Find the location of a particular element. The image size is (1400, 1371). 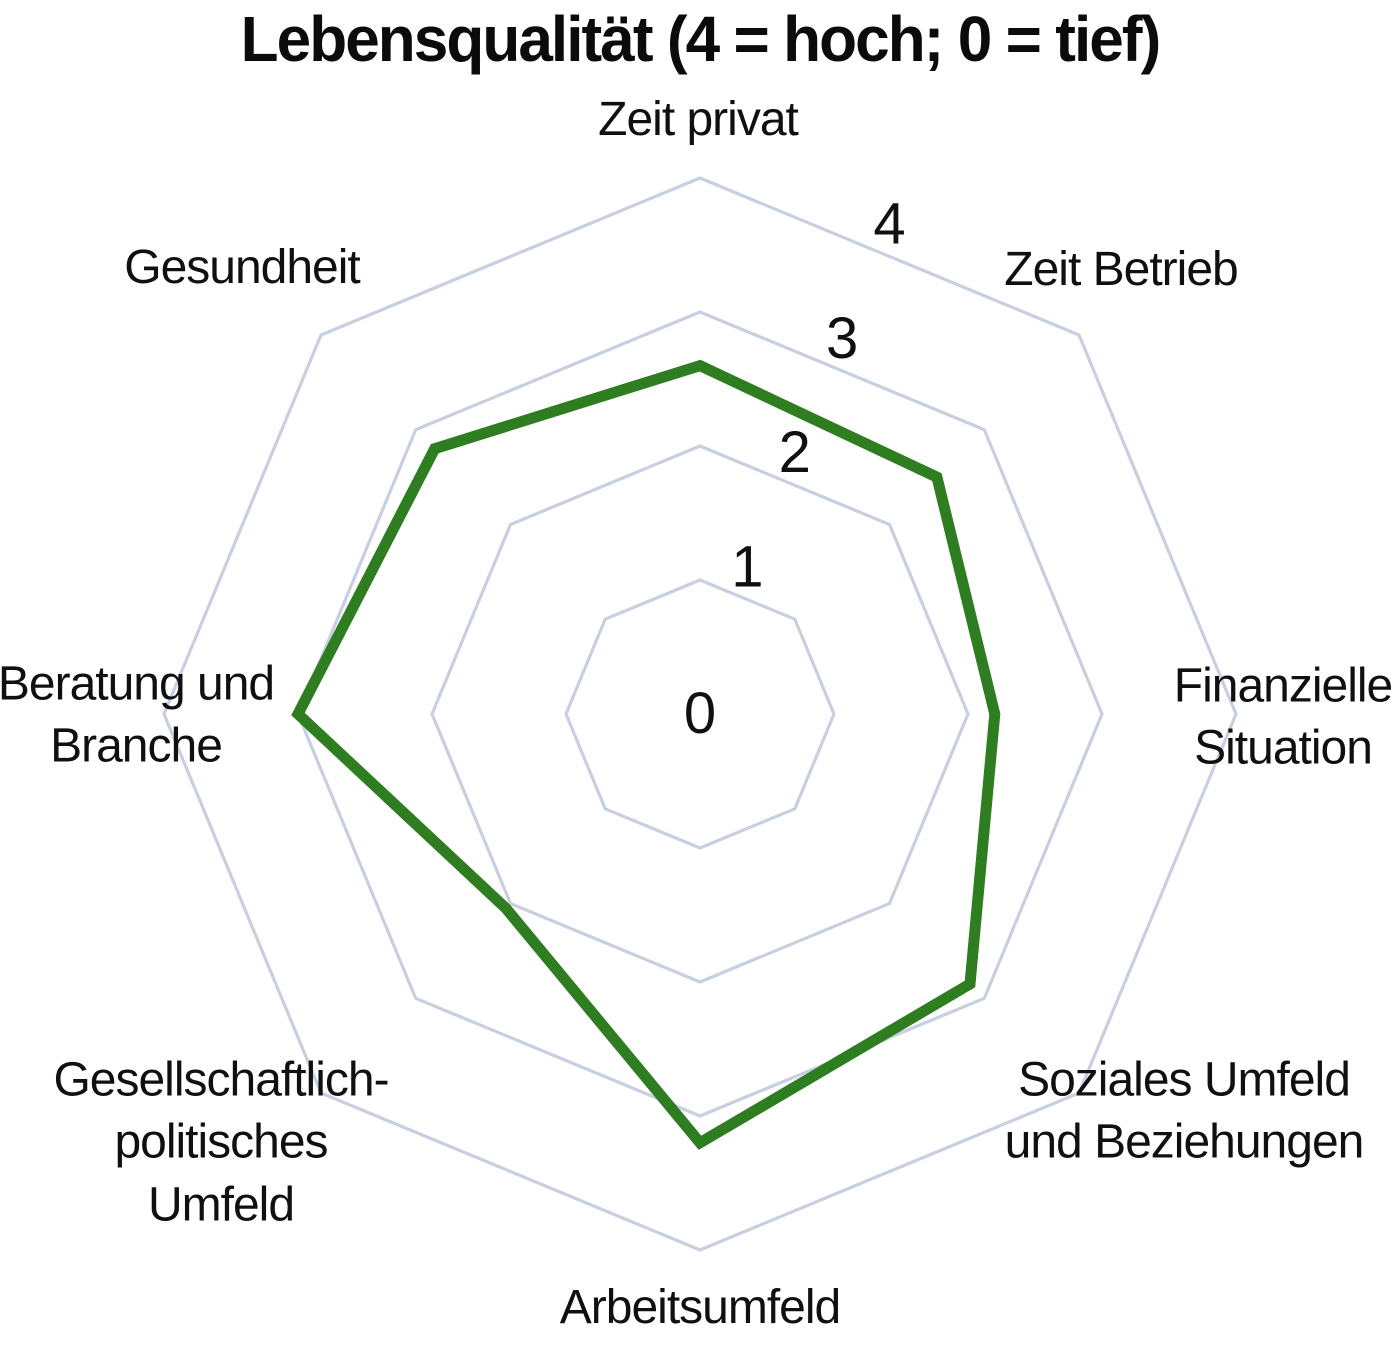

axis-label-beratung-und-branche: Beratung und Branche is located at coordinates (137, 716).